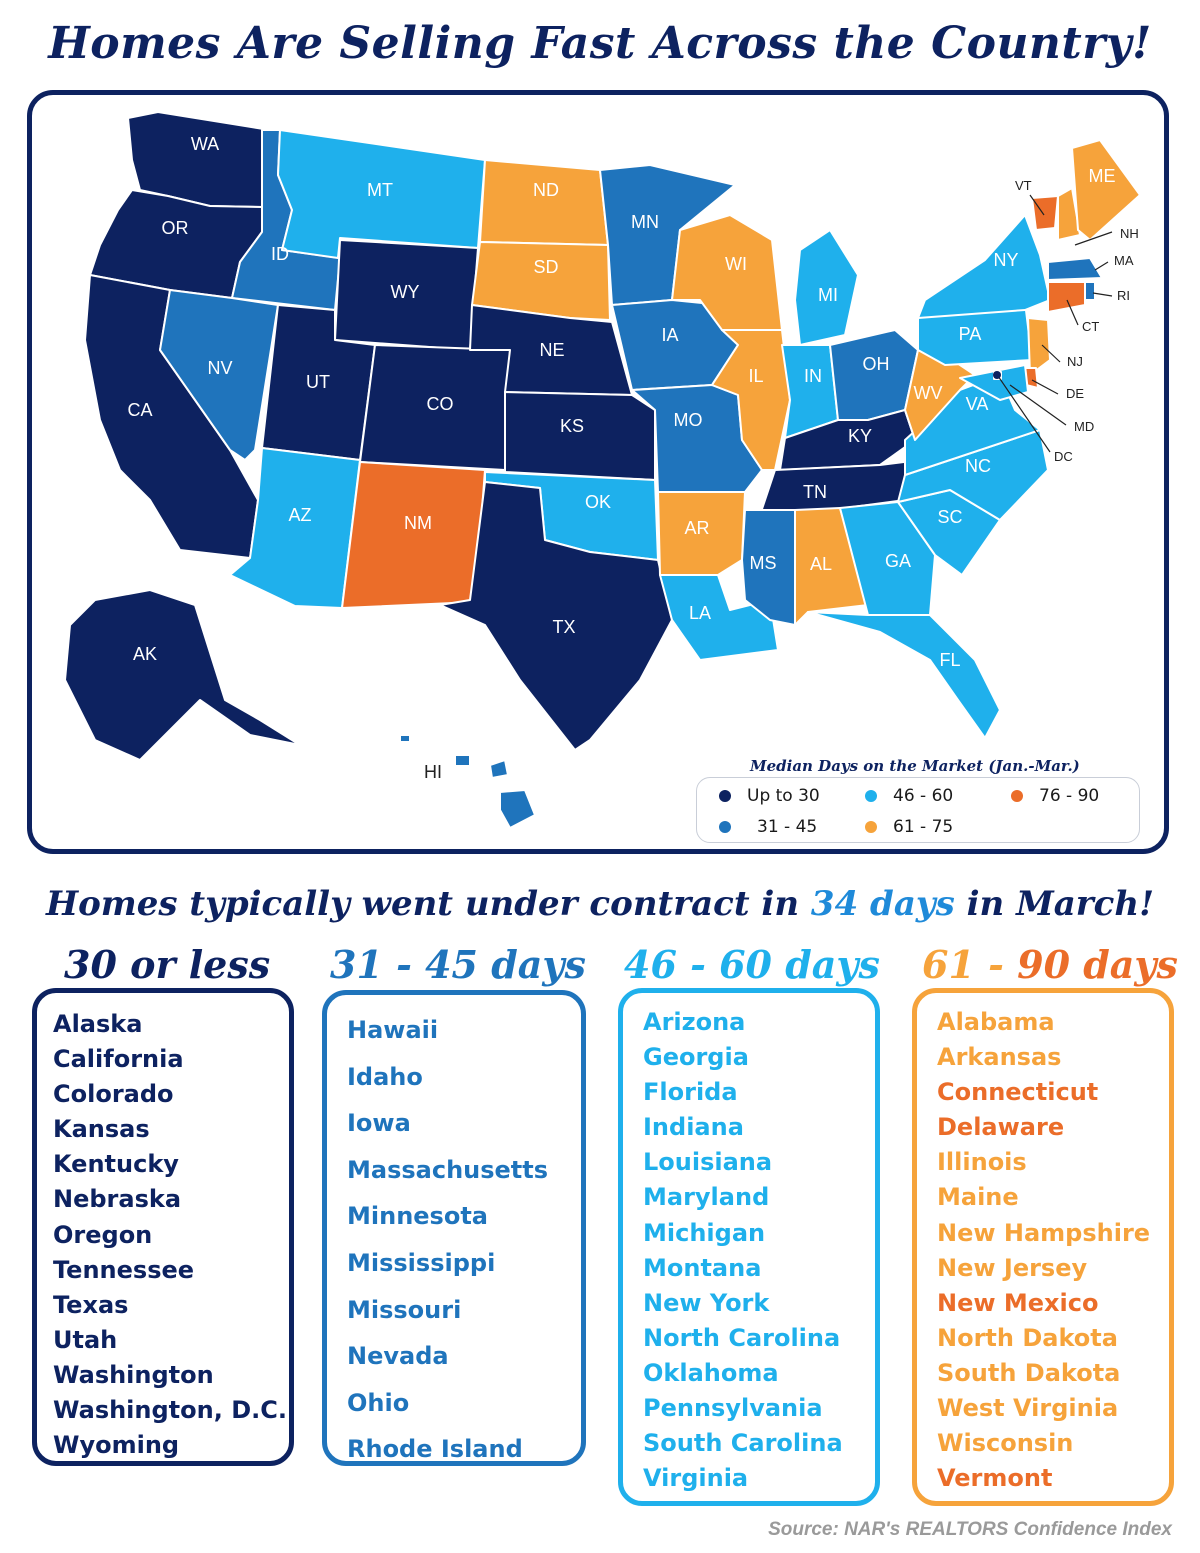 This screenshot has height=1553, width=1200. Describe the element at coordinates (598, 502) in the screenshot. I see `state-label-ok: OK` at that location.